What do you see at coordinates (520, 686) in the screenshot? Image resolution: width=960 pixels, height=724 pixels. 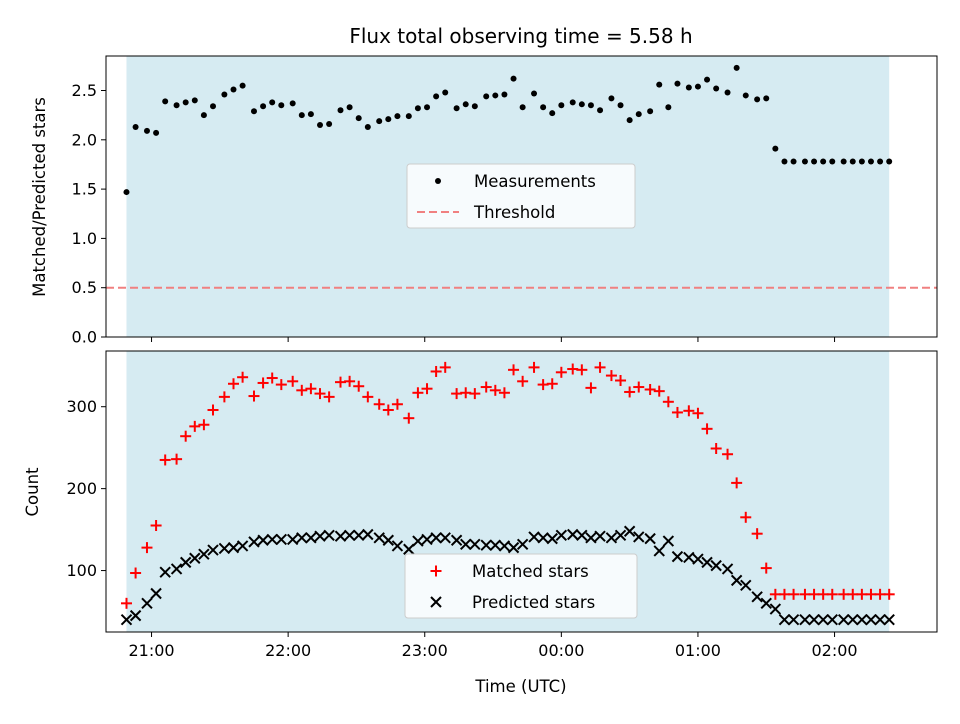 I see `x-axis-label: Time (UTC)` at bounding box center [520, 686].